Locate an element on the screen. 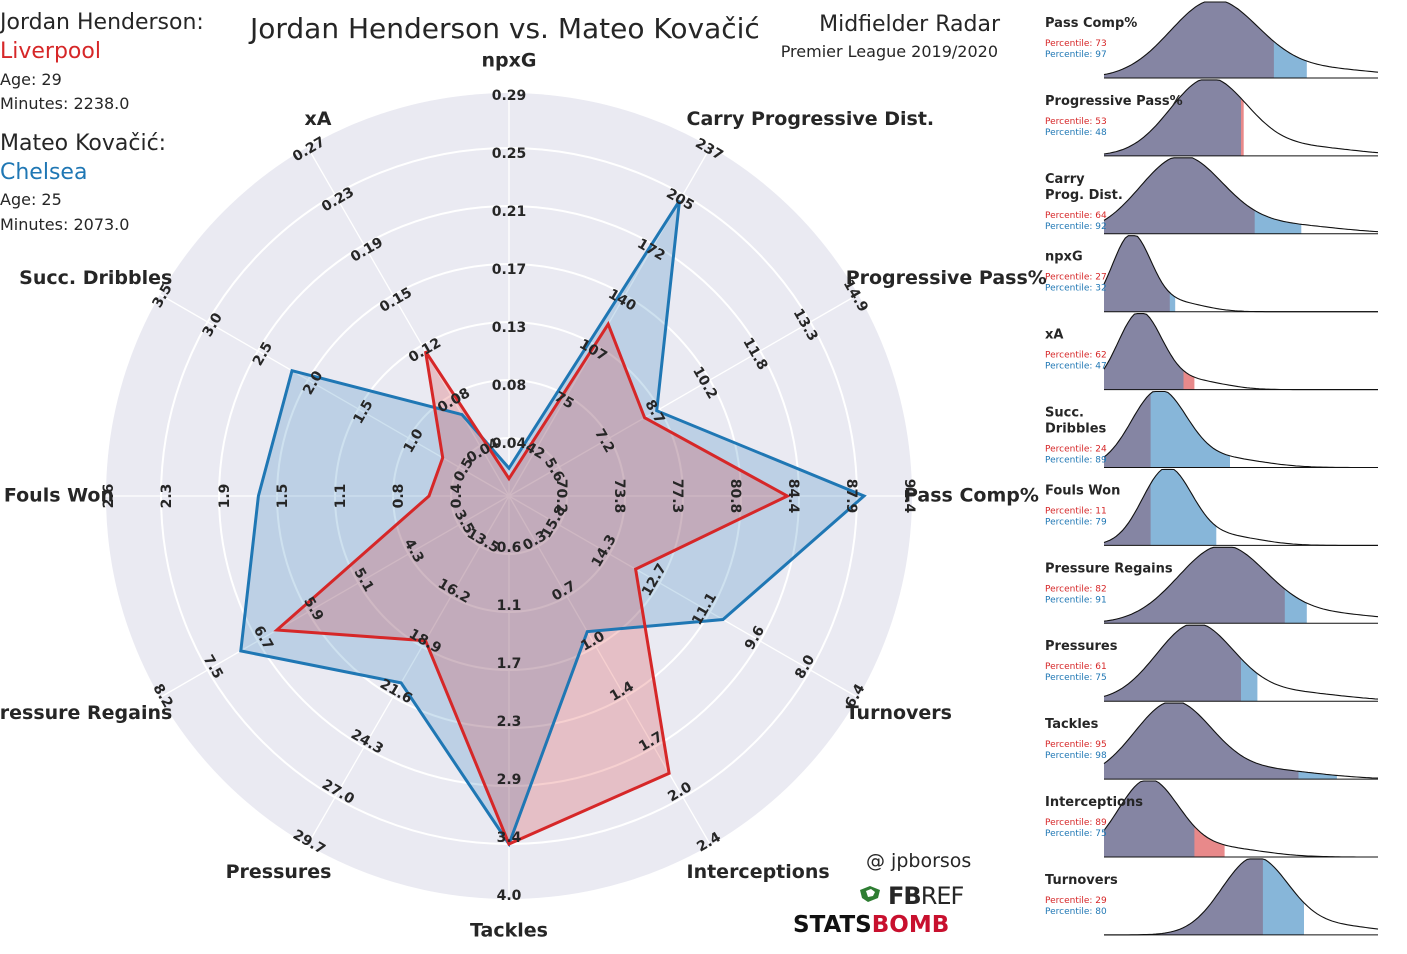  density-percentile-1: Percentile: 29 is located at coordinates (1076, 901).